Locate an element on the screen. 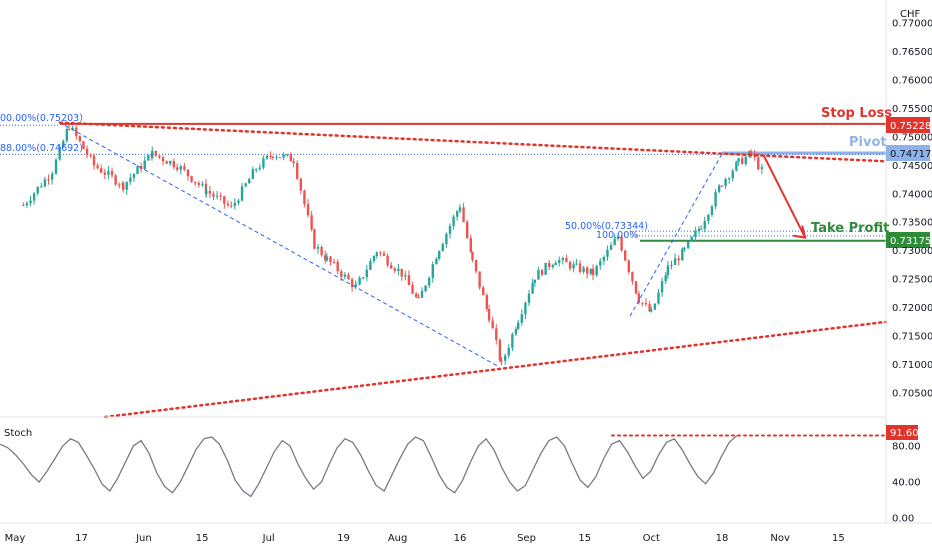 The image size is (932, 550). fib-connector-right is located at coordinates (676, 235).